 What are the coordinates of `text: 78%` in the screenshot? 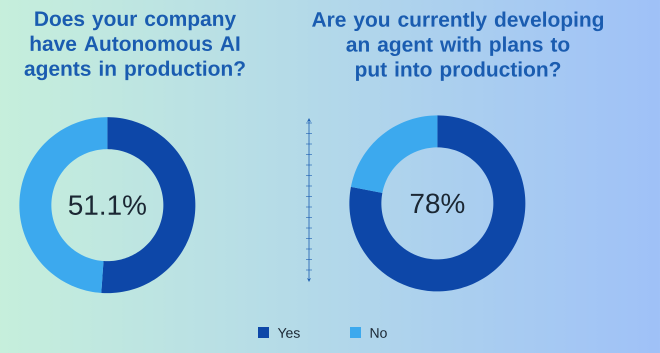 It's located at (437, 204).